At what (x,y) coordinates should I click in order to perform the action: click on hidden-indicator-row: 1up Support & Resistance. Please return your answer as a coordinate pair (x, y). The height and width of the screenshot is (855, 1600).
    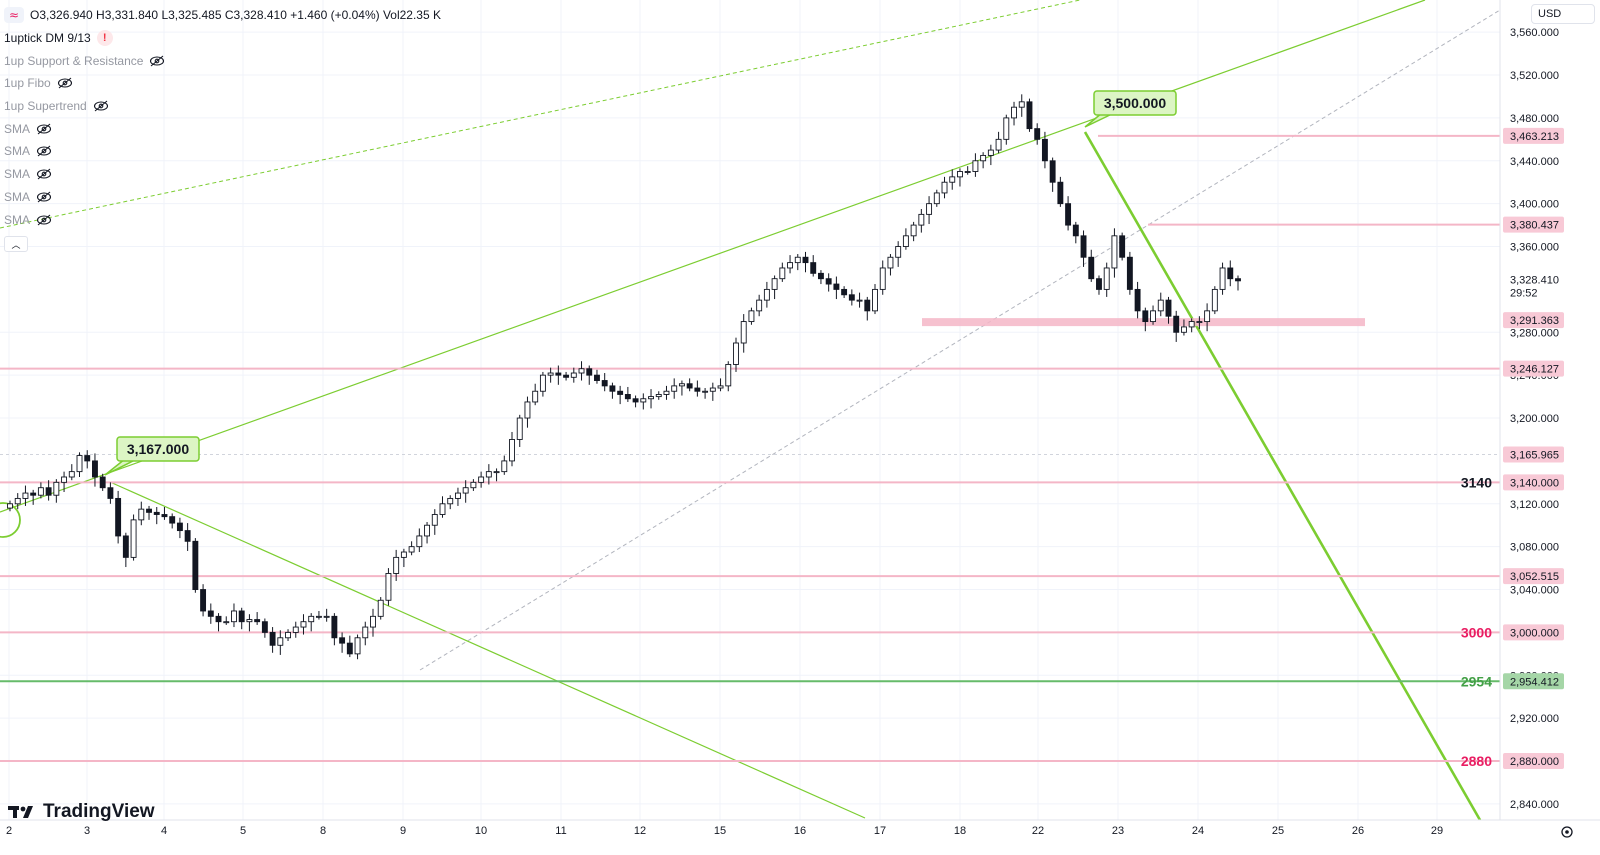
    Looking at the image, I should click on (222, 60).